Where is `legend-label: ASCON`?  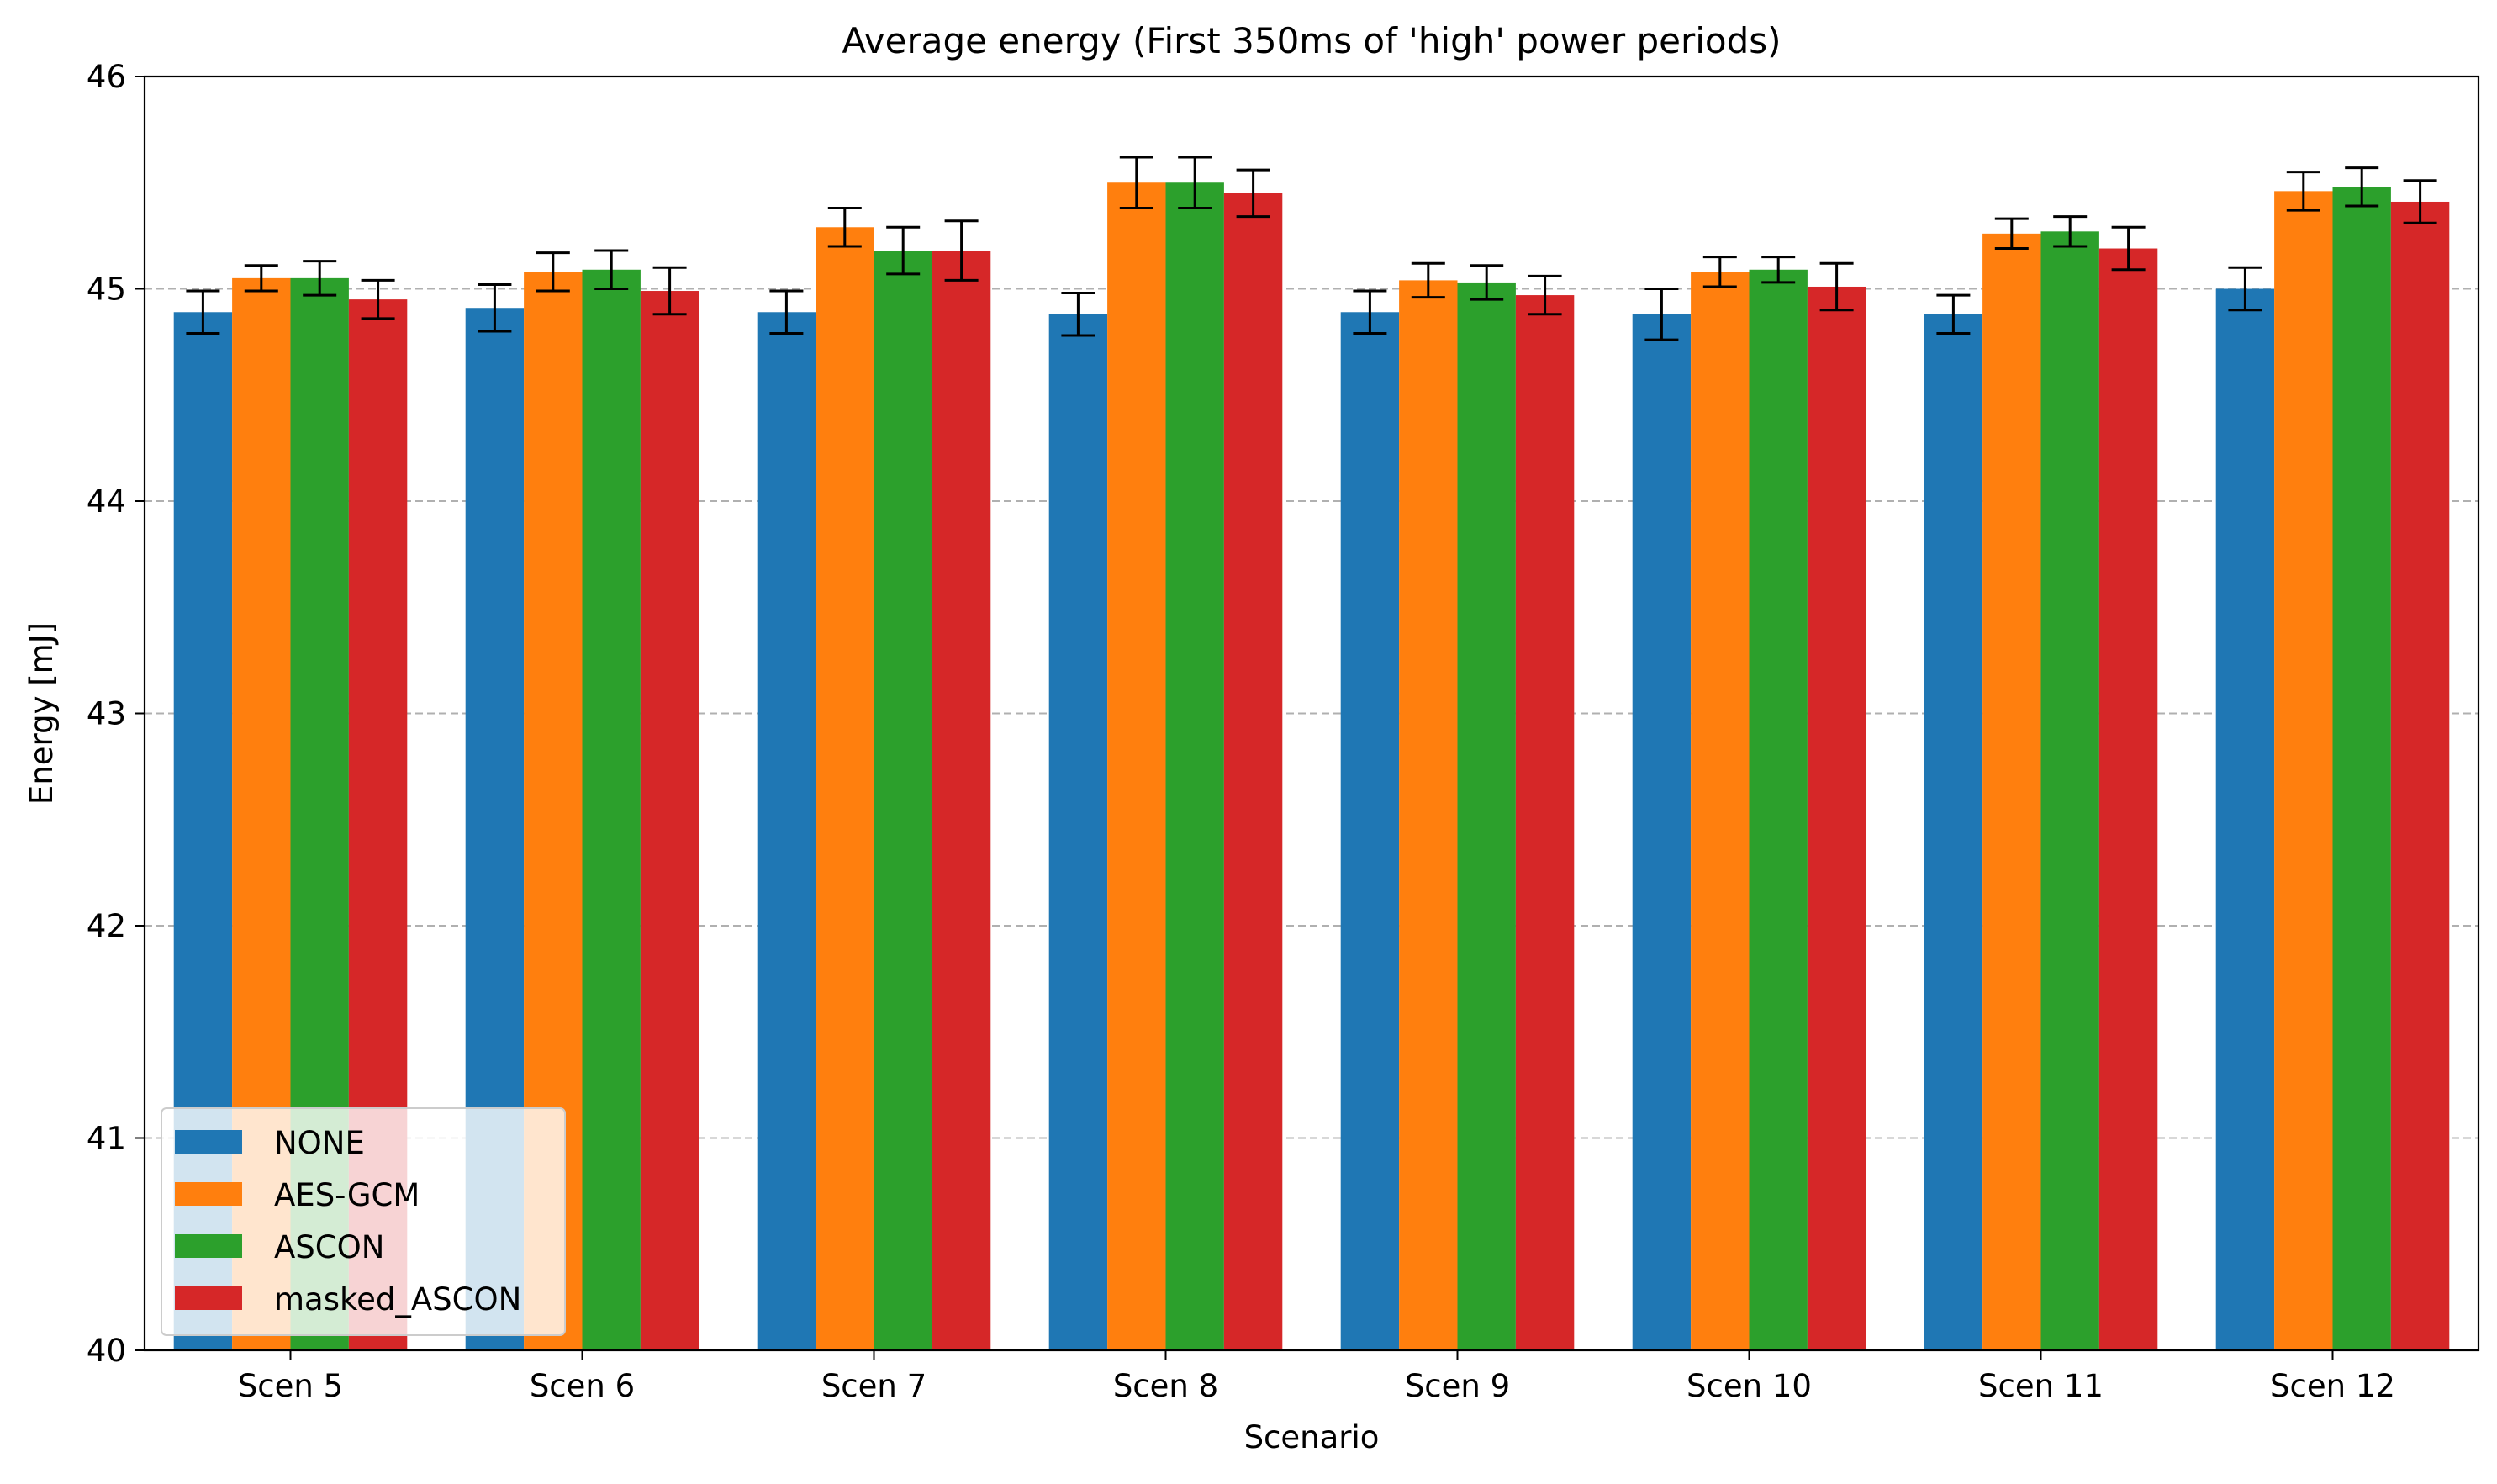
legend-label: ASCON is located at coordinates (329, 1247).